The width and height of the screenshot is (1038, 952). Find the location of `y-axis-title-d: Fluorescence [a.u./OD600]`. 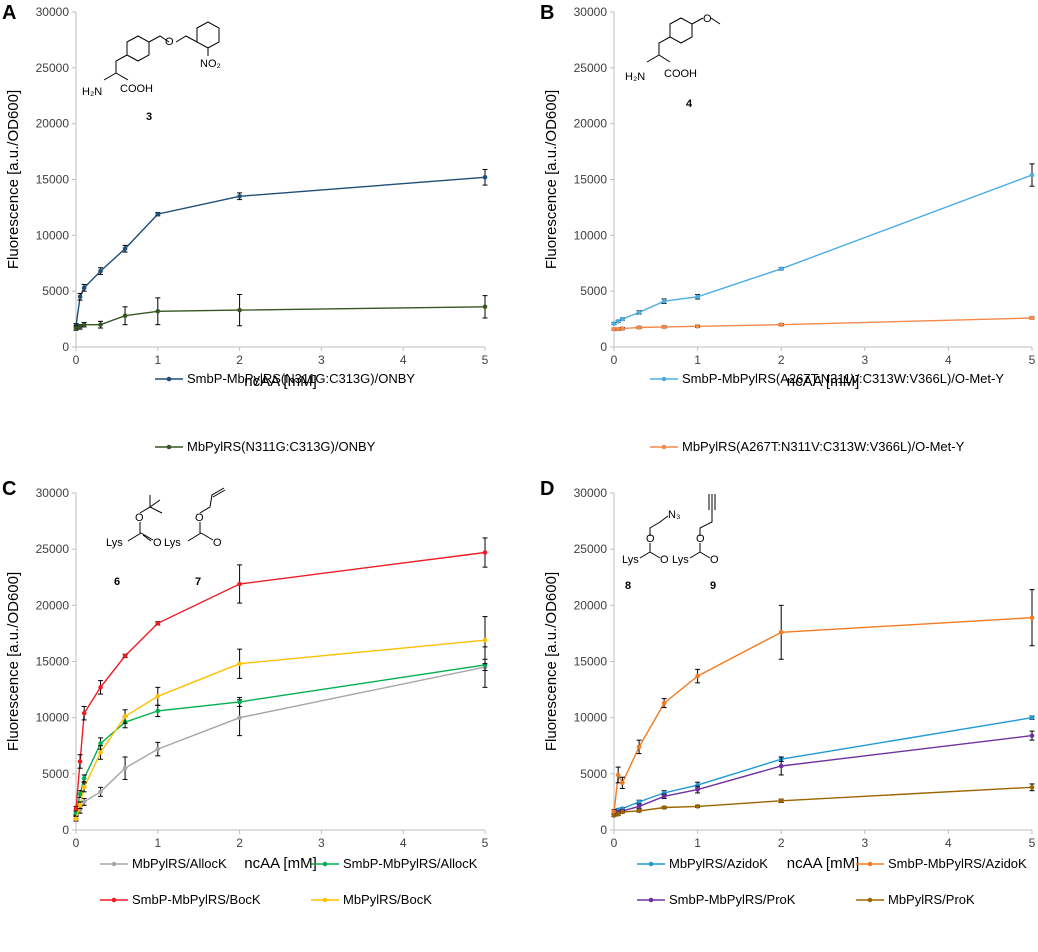

y-axis-title-d: Fluorescence [a.u./OD600] is located at coordinates (551, 661).